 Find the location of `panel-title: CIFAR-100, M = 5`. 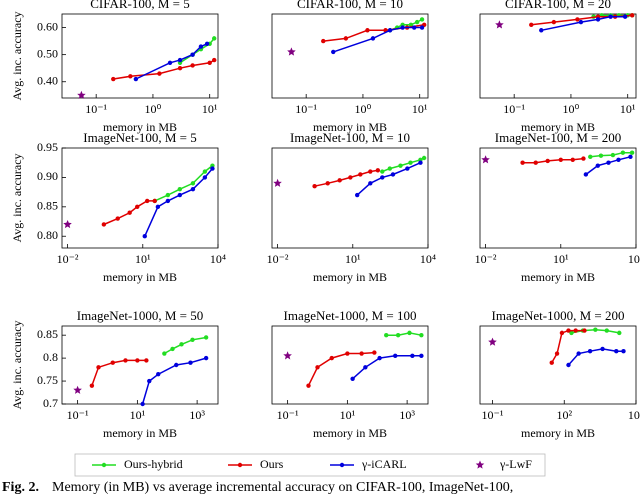

panel-title: CIFAR-100, M = 5 is located at coordinates (140, 5).